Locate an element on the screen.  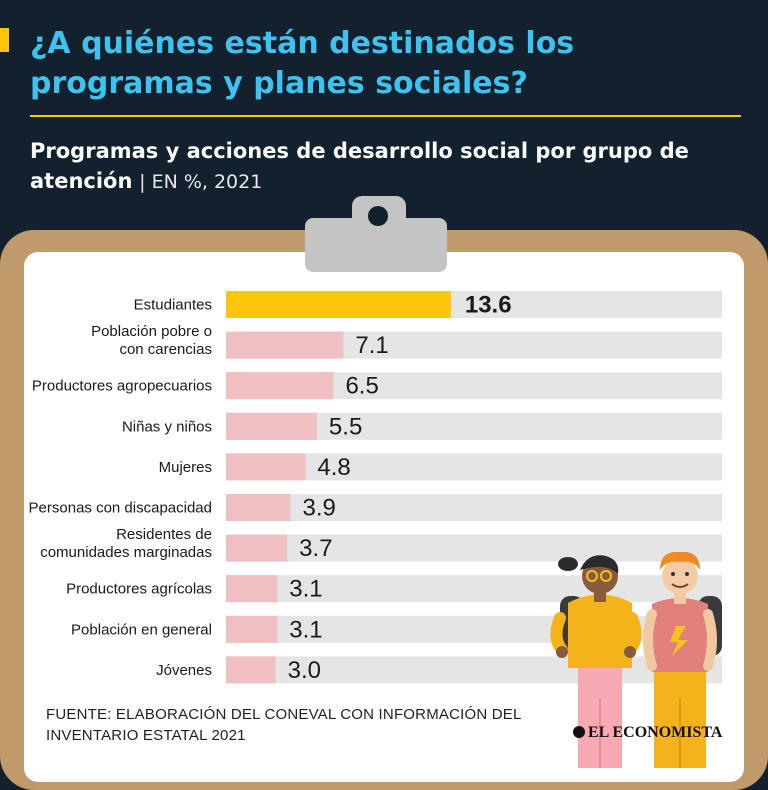
bar-value-label: 3.9 is located at coordinates (318, 508).